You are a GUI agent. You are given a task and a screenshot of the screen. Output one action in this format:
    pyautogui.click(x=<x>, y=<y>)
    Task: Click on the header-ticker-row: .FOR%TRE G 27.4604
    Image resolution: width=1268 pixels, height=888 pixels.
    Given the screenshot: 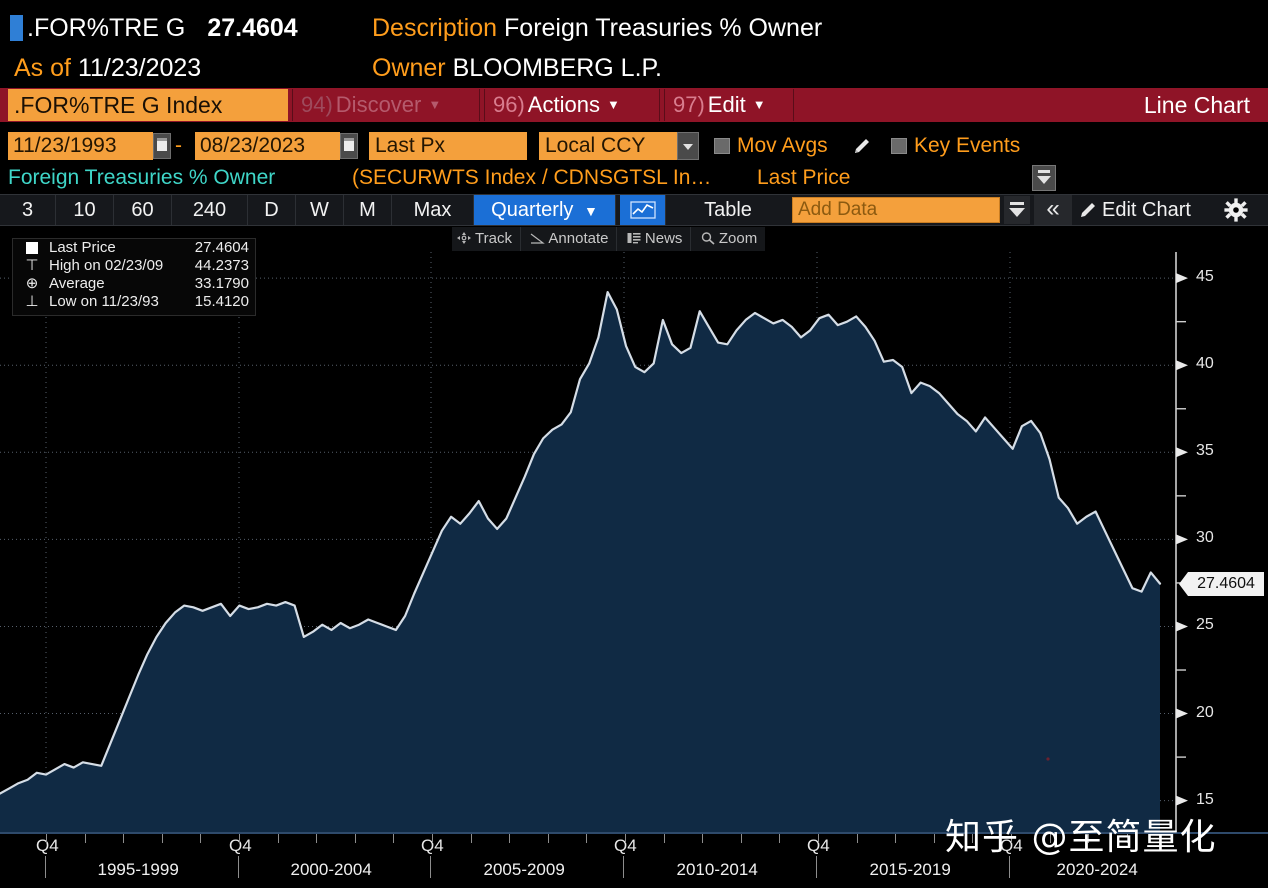 What is the action you would take?
    pyautogui.click(x=149, y=28)
    